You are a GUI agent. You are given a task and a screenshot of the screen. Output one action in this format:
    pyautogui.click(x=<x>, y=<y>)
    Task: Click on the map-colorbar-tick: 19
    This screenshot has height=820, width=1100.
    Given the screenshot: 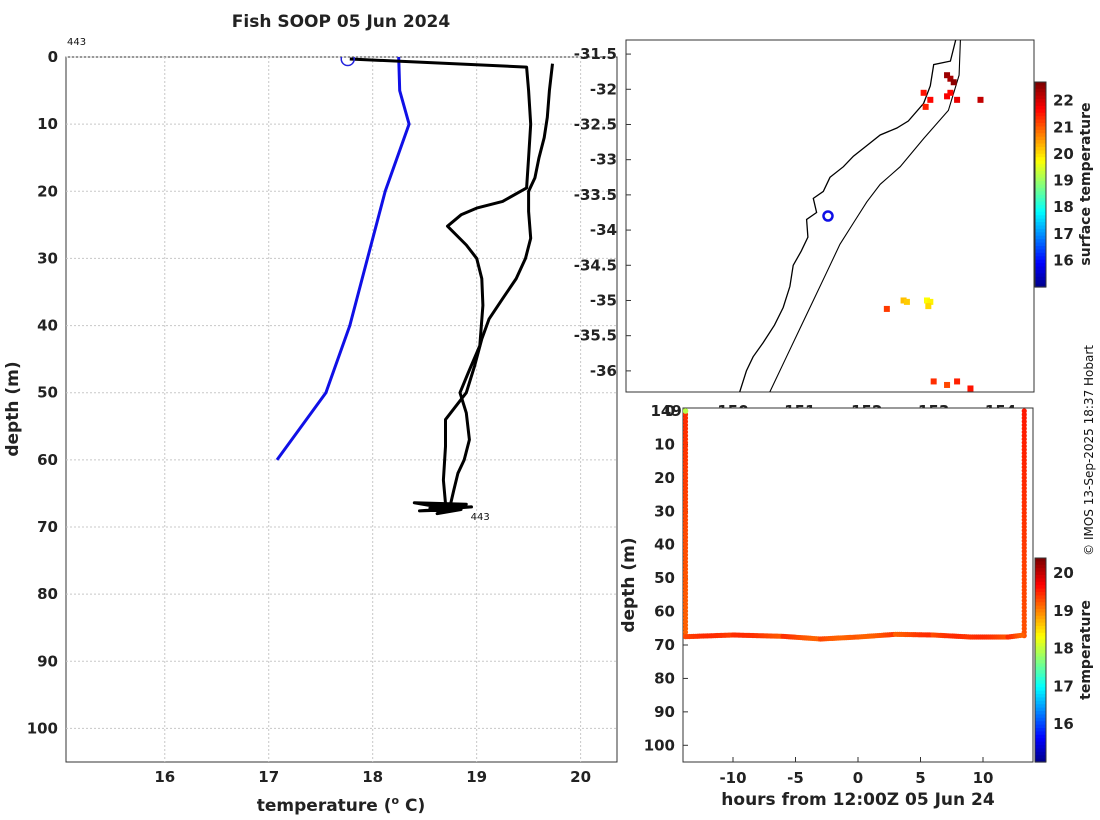 What is the action you would take?
    pyautogui.click(x=1063, y=181)
    